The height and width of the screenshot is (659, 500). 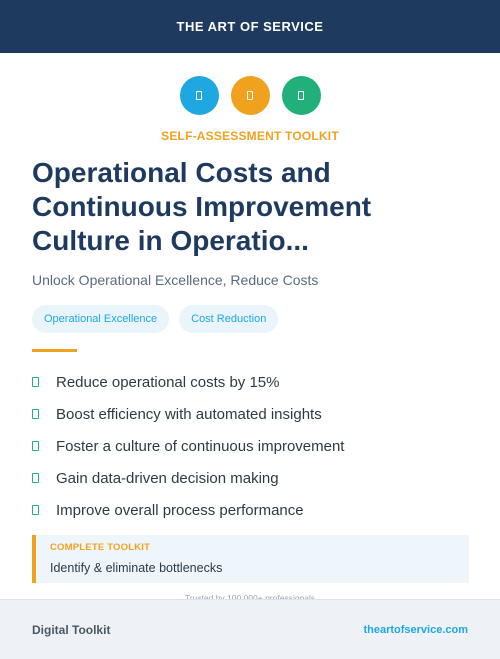 What do you see at coordinates (100, 547) in the screenshot?
I see `callout-kicker: COMPLETE TOOLKIT` at bounding box center [100, 547].